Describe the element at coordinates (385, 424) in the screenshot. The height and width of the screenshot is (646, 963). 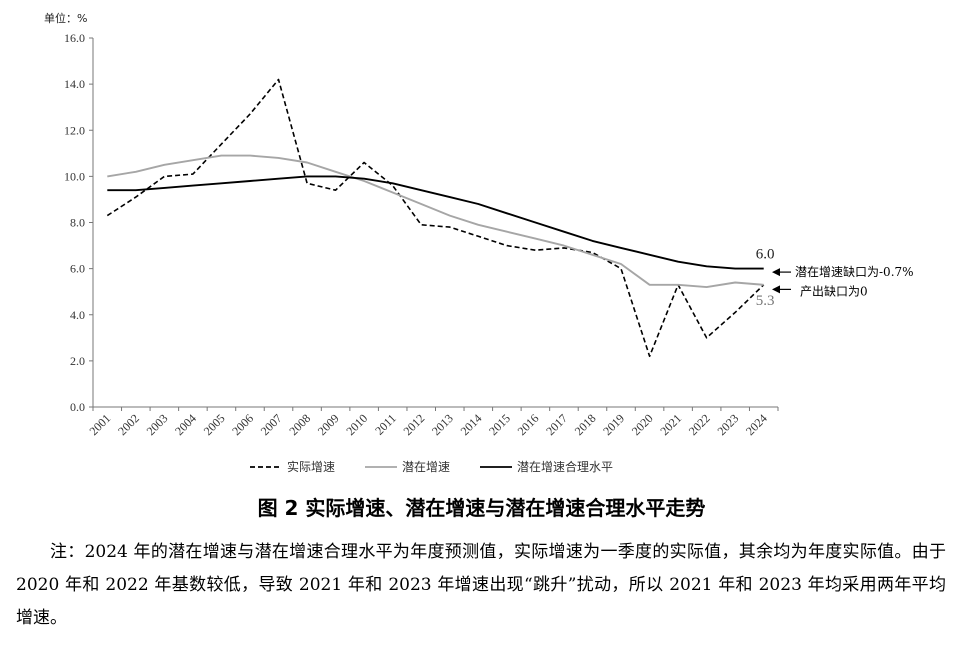
I see `x-tick-label: 2011` at that location.